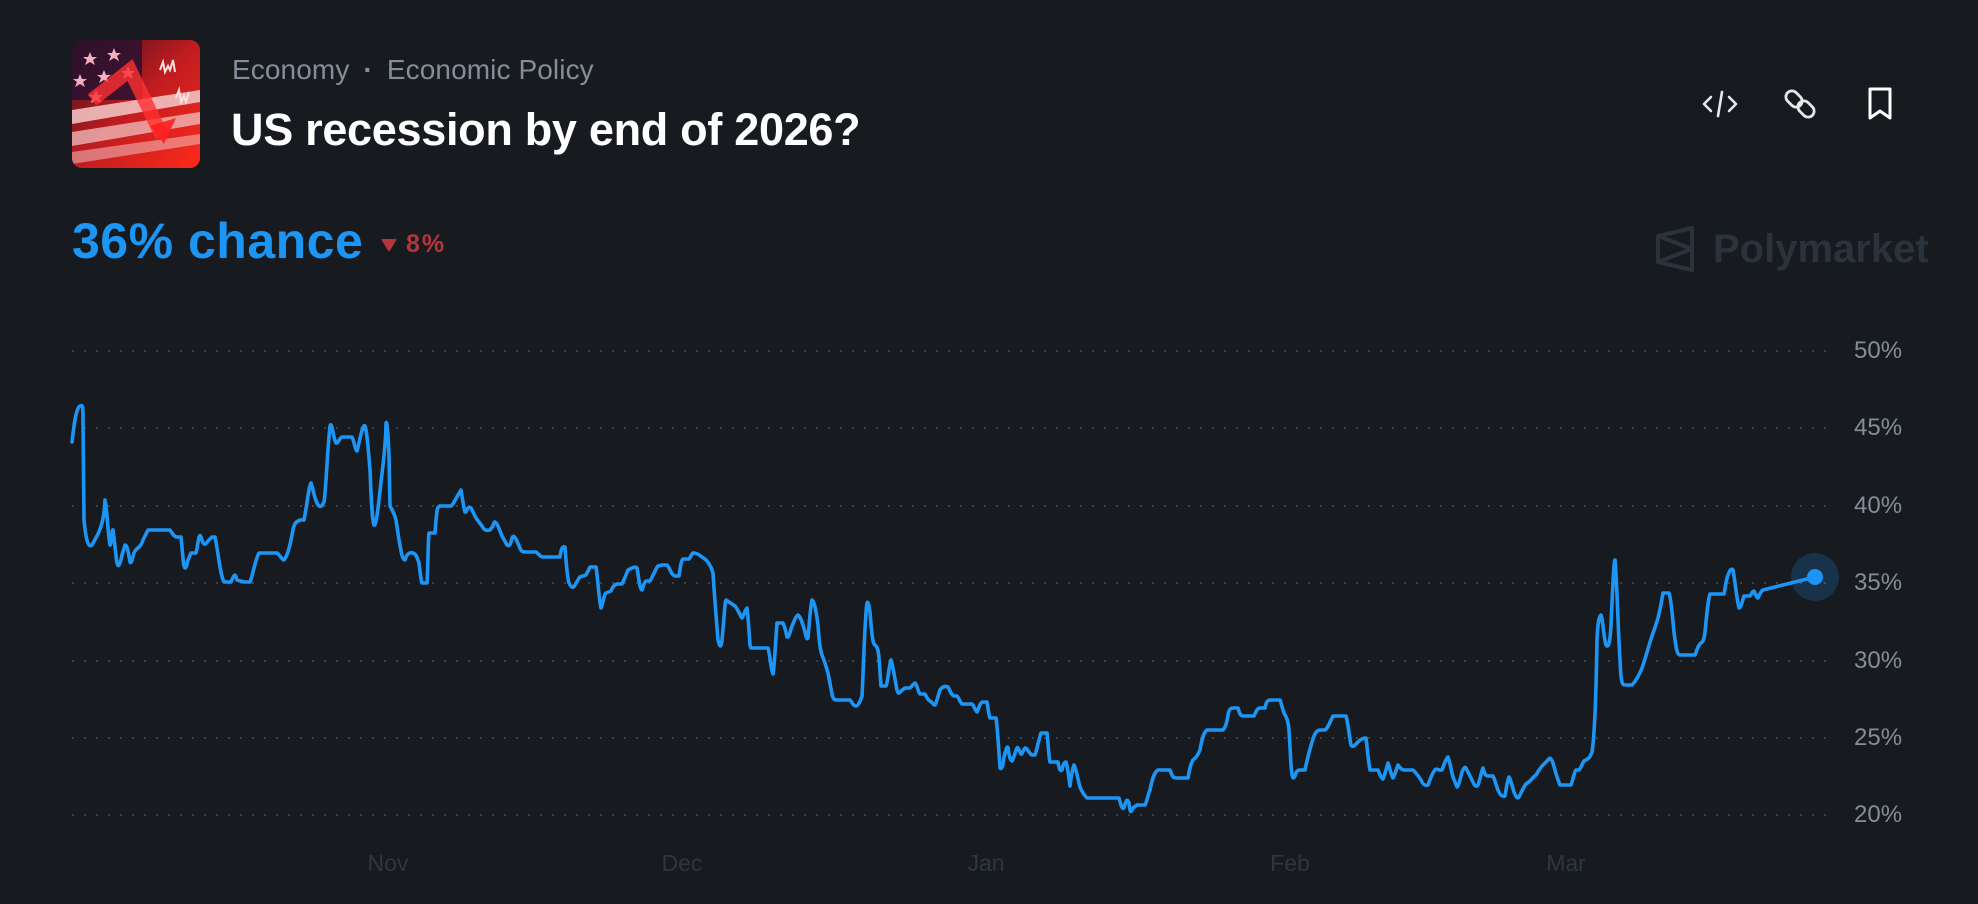 Image resolution: width=1978 pixels, height=904 pixels. I want to click on action-bar, so click(1820, 104).